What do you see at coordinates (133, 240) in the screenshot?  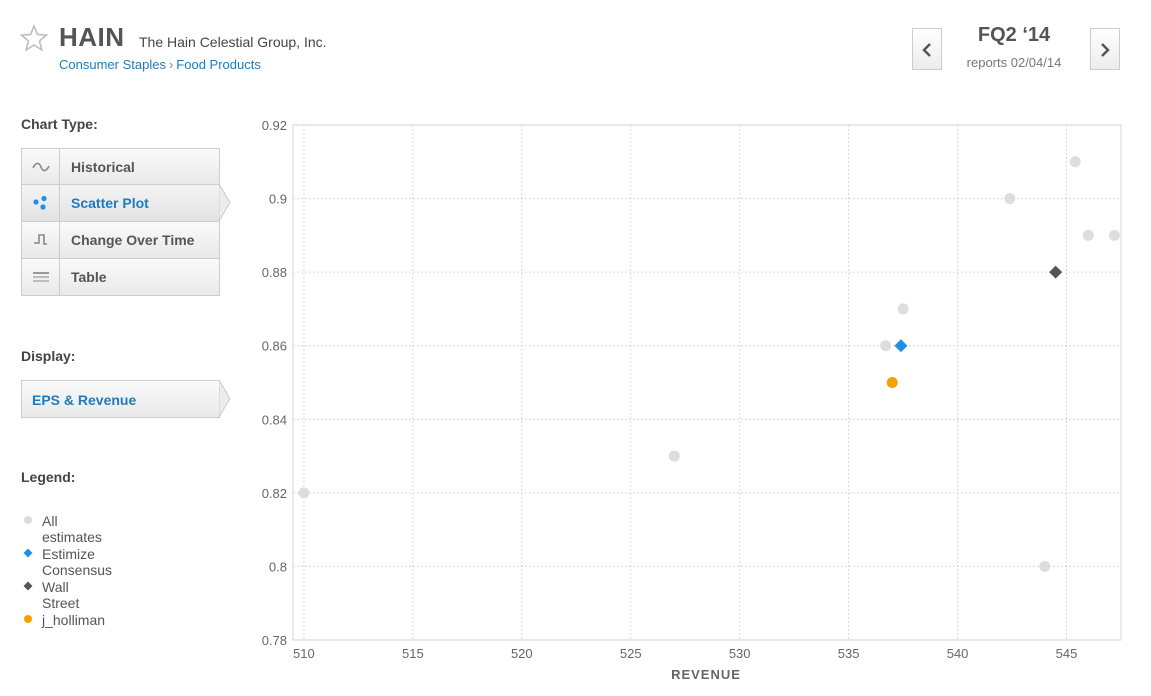 I see `chart-type-change-over-time-label: Change Over Time` at bounding box center [133, 240].